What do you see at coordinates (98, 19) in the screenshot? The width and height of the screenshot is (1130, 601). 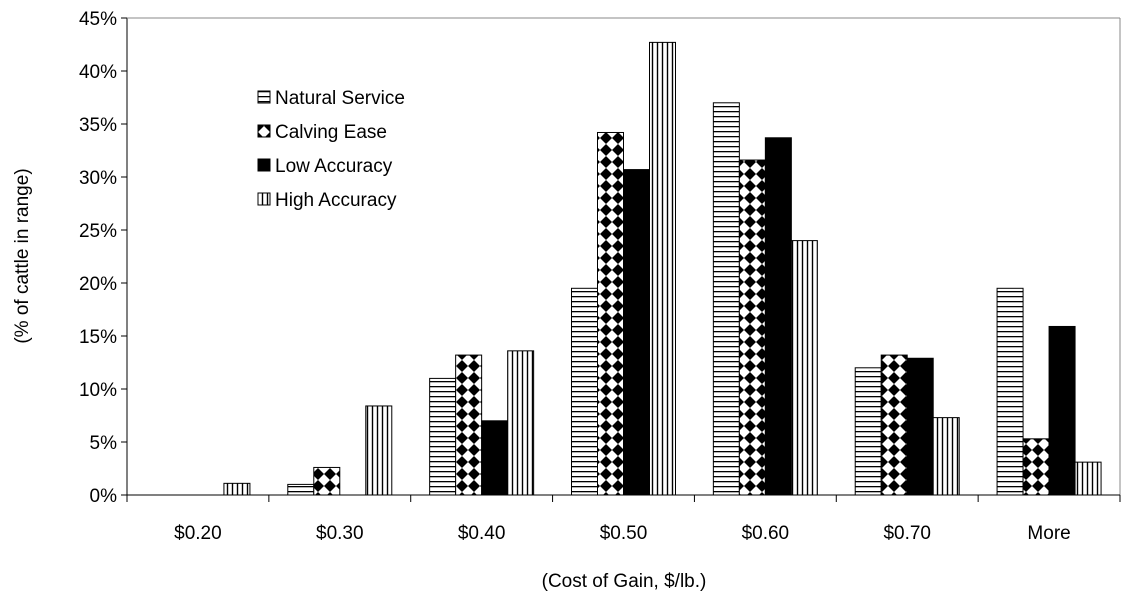 I see `y-tick-label: 45%` at bounding box center [98, 19].